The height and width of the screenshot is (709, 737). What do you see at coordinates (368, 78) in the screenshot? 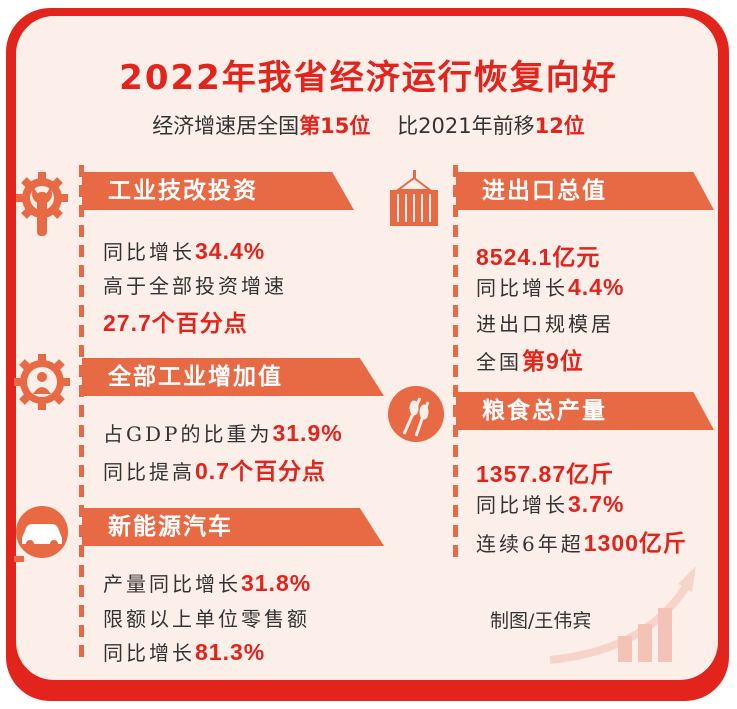
I see `page-title: 2022年我省经济运行恢复向好` at bounding box center [368, 78].